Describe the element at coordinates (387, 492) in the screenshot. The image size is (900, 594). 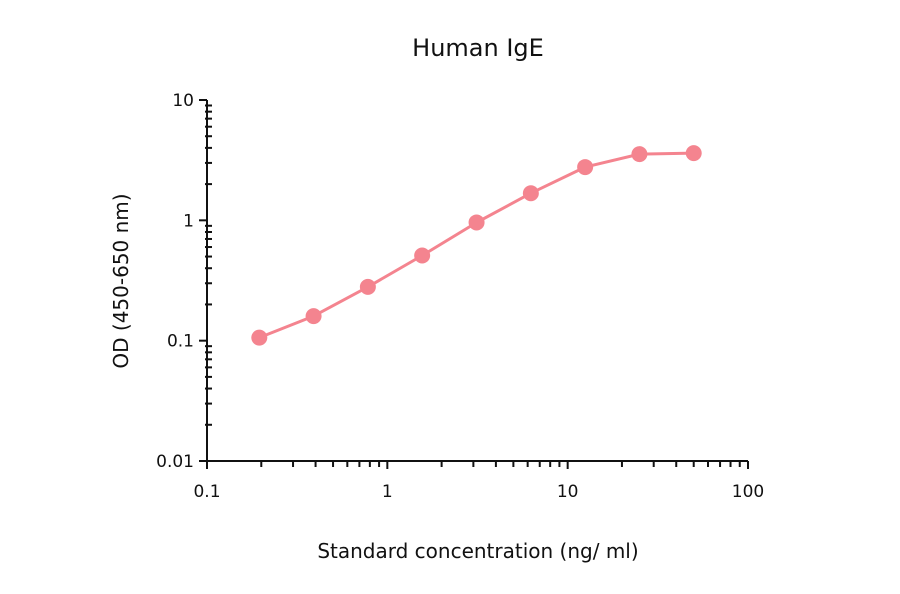
I see `x-tick-label: 1` at that location.